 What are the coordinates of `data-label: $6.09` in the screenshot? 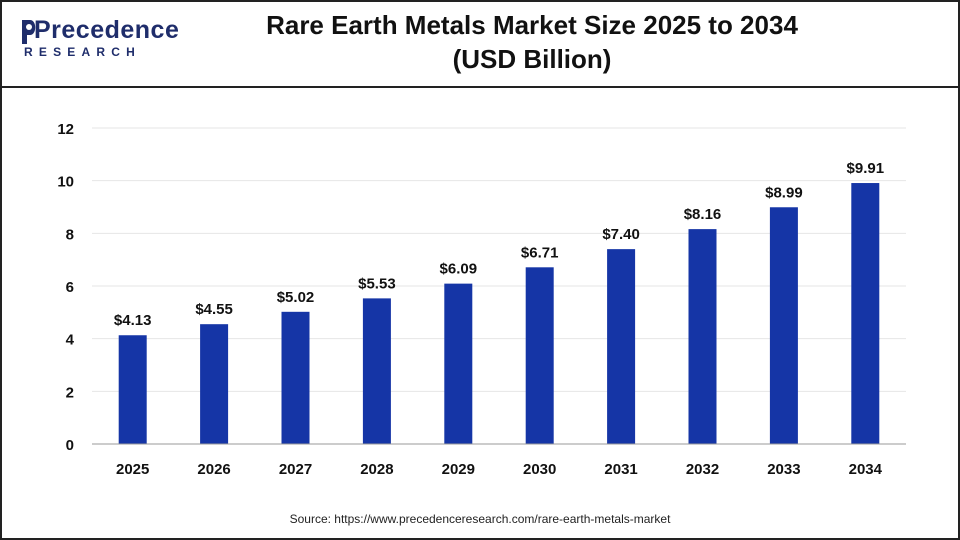 It's located at (459, 269).